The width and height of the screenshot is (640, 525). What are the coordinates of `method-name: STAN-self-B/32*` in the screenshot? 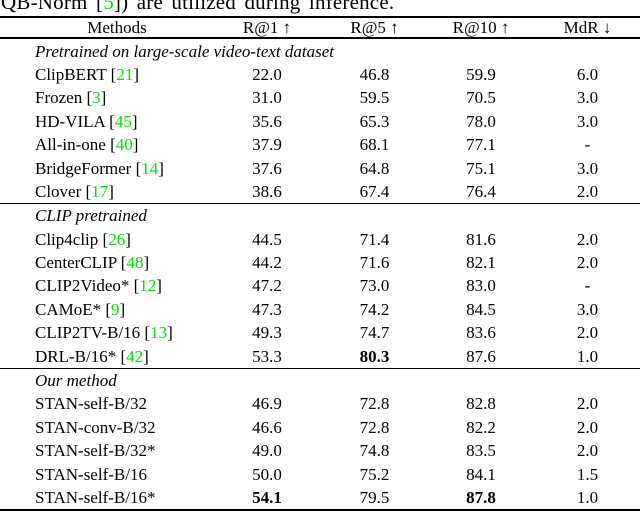 It's located at (95, 451).